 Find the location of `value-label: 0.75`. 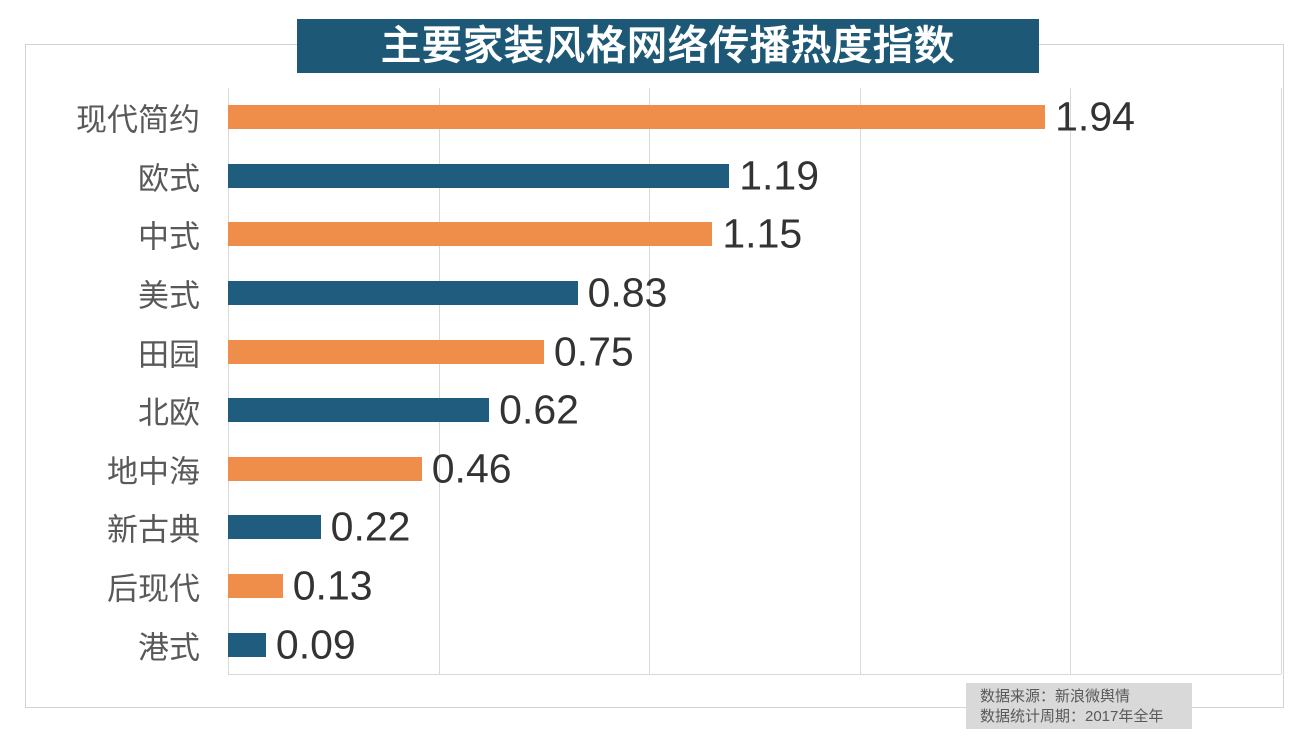

value-label: 0.75 is located at coordinates (593, 351).